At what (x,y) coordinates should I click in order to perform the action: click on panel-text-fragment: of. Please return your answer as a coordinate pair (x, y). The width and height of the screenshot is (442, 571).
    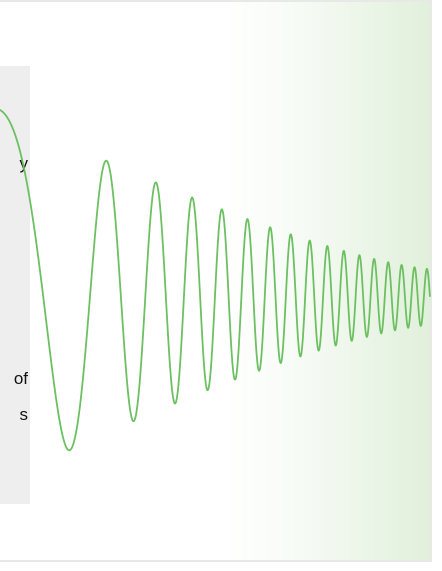
    Looking at the image, I should click on (20, 378).